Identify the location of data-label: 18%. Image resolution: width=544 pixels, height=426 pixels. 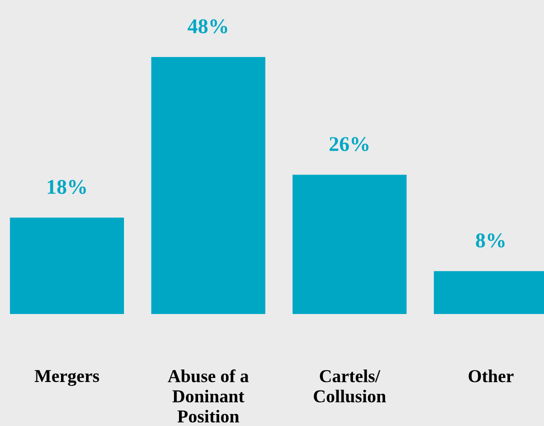
(67, 187).